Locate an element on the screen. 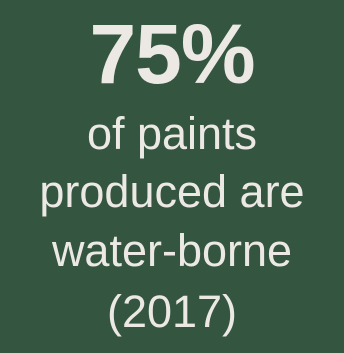  stat-caption-line-1: of paints is located at coordinates (172, 133).